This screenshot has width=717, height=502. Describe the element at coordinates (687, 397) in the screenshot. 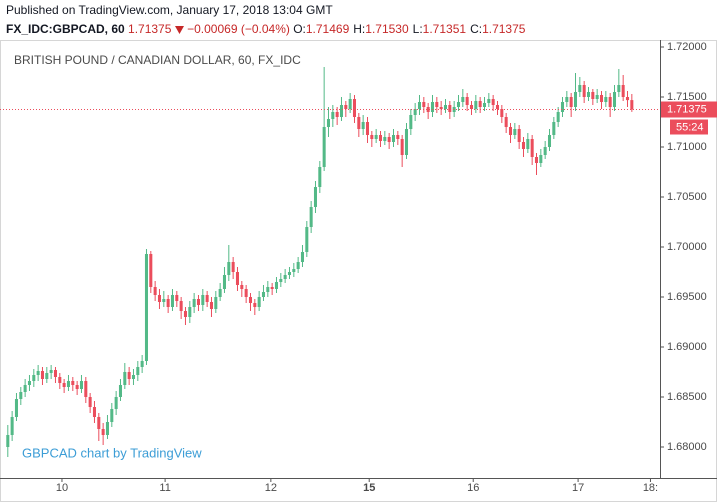

I see `y-tick-label: 1.68500` at that location.